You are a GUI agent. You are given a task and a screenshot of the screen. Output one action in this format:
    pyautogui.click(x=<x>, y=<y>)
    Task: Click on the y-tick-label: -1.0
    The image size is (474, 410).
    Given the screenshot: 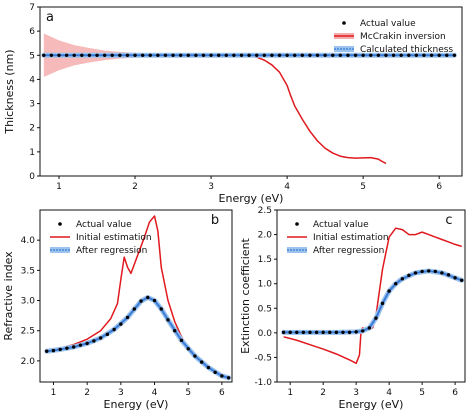 What is the action you would take?
    pyautogui.click(x=263, y=383)
    